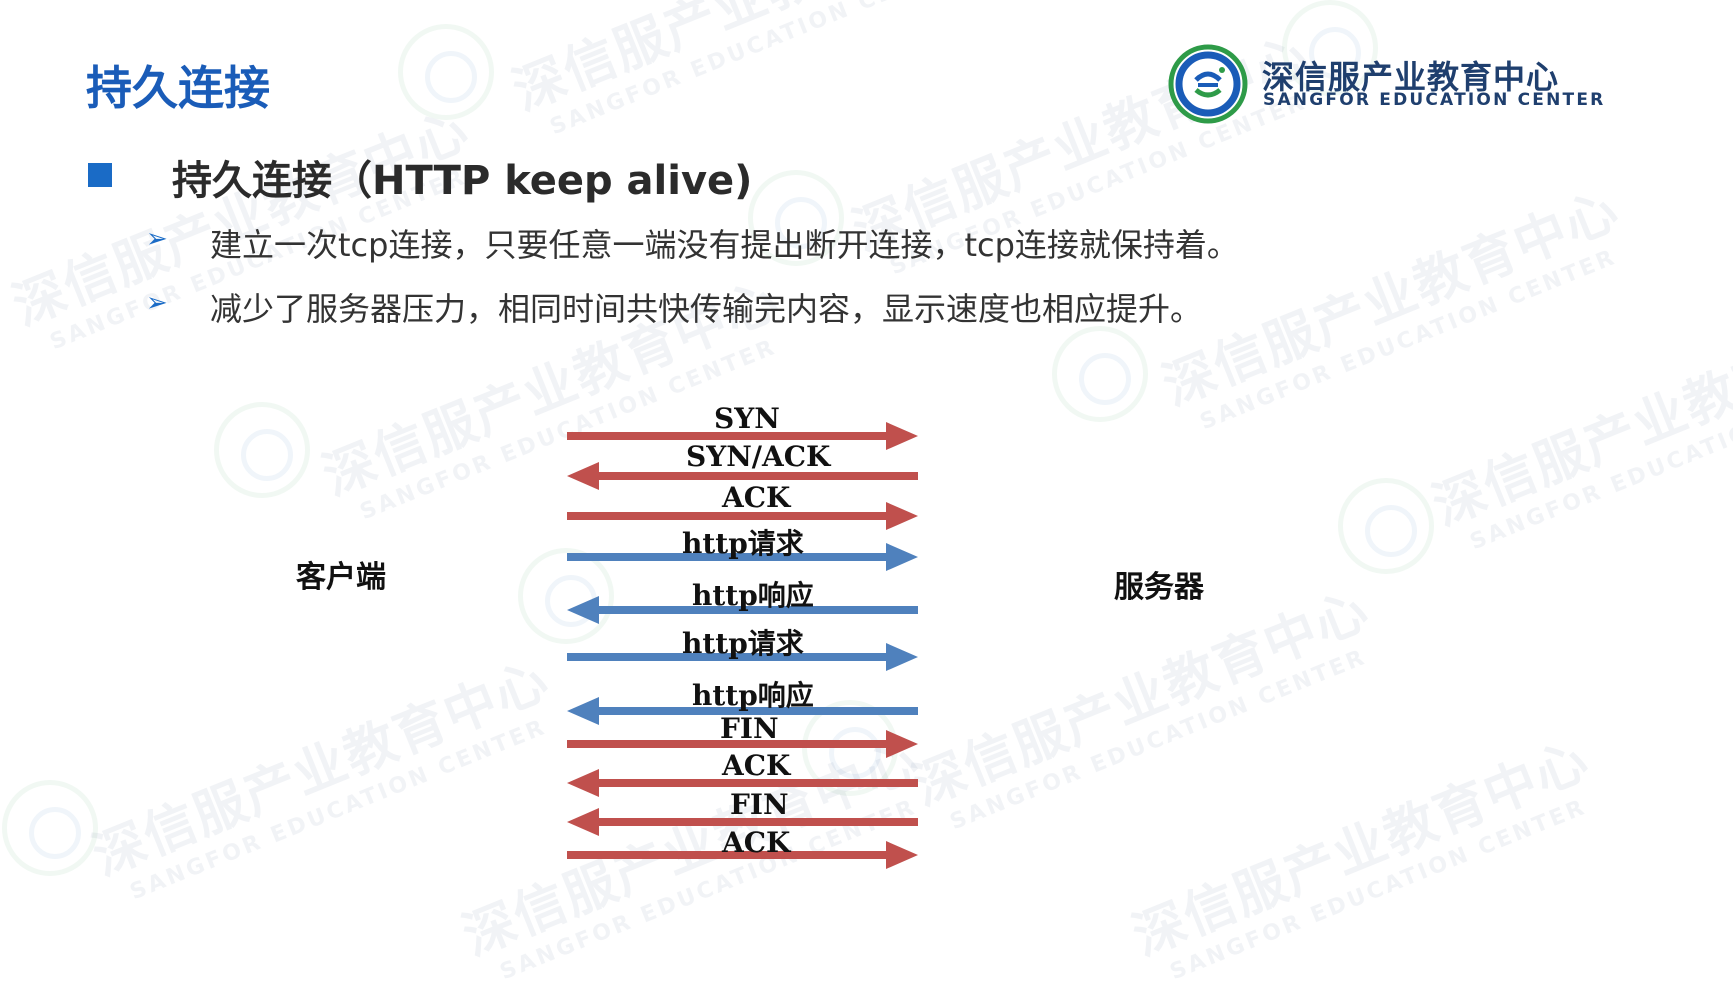 The width and height of the screenshot is (1733, 993). I want to click on logo-name-en: SANGFOR EDUCATION CENTER, so click(1434, 100).